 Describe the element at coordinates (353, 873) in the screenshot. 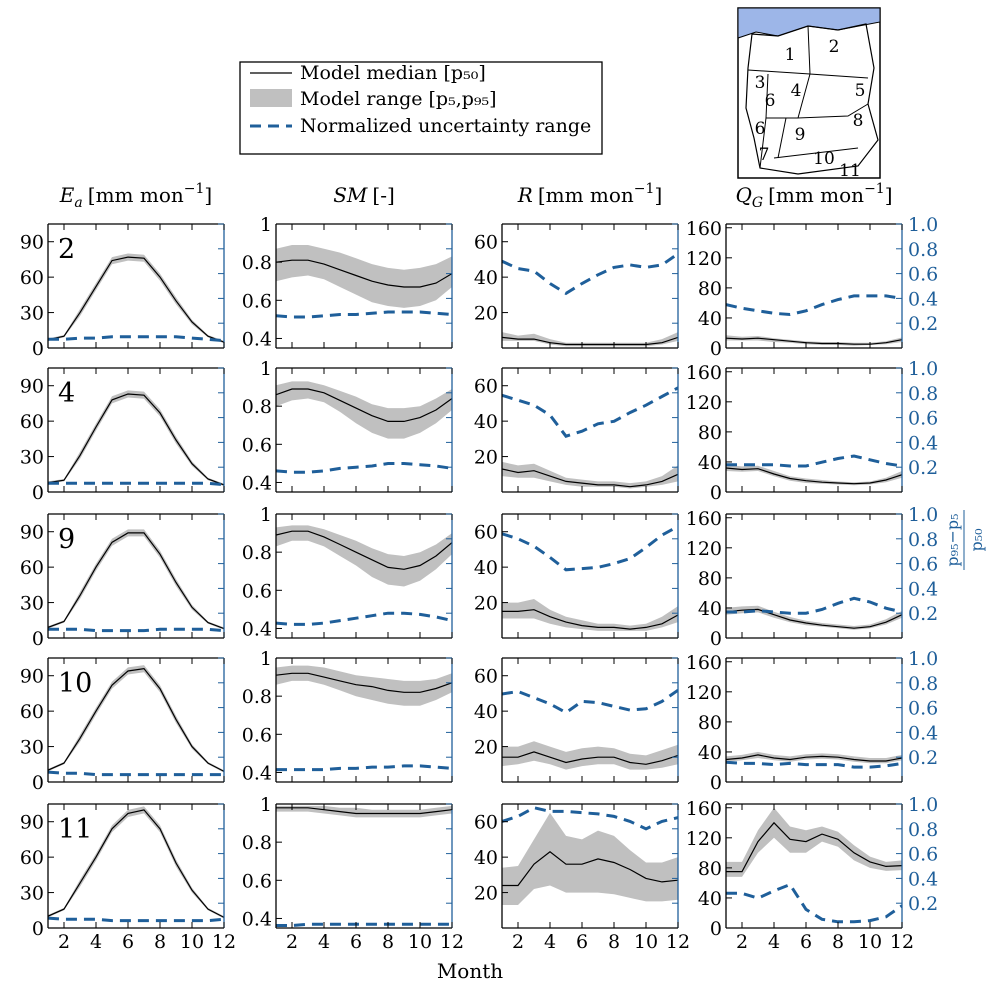

I see `panel-r11-c2: 2 4 6 8 10 12 0.4 0.6 0.8 1` at that location.